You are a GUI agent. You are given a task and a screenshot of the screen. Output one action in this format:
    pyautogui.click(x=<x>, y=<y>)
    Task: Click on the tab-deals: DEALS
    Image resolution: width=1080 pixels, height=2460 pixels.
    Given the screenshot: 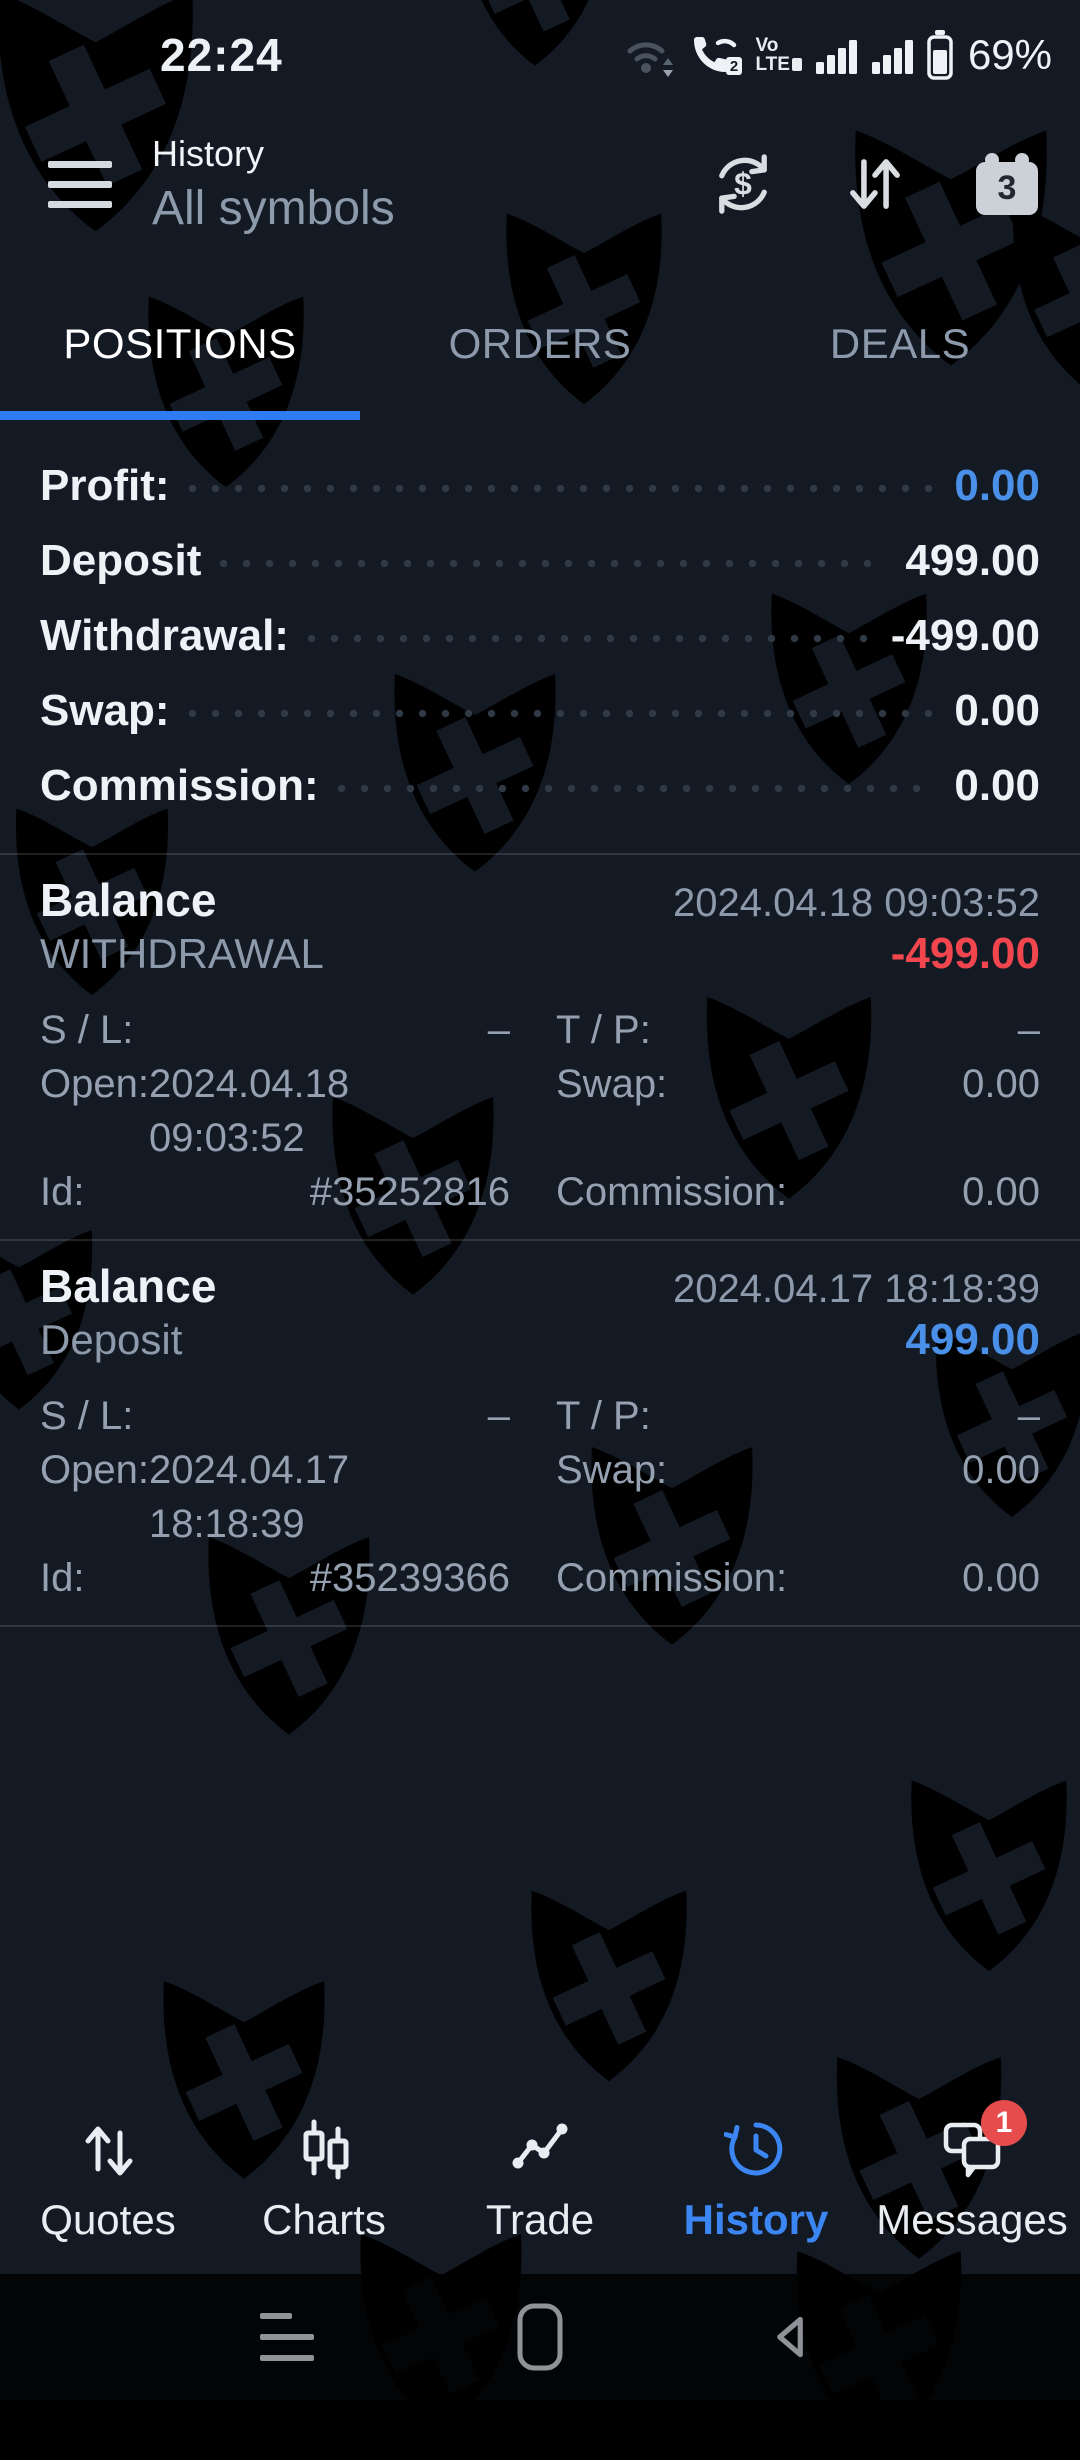 What is the action you would take?
    pyautogui.click(x=900, y=344)
    